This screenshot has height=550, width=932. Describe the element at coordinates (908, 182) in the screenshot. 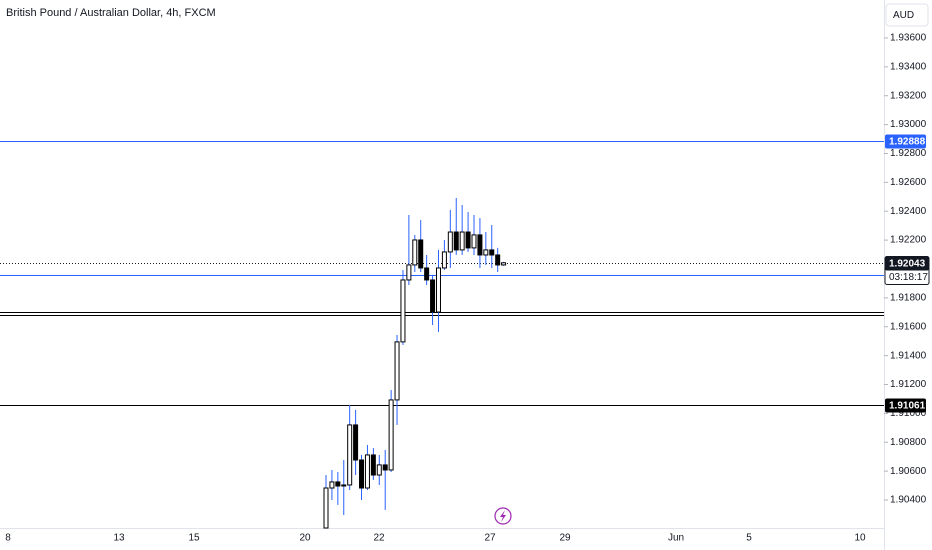

I see `y-tick-label: 1.92600` at that location.